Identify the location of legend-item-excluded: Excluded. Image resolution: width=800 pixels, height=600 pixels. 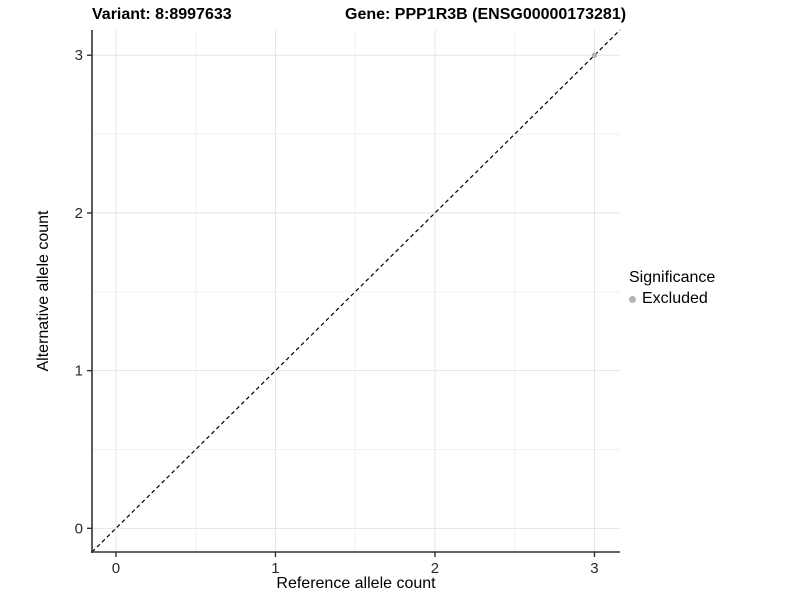
(672, 299).